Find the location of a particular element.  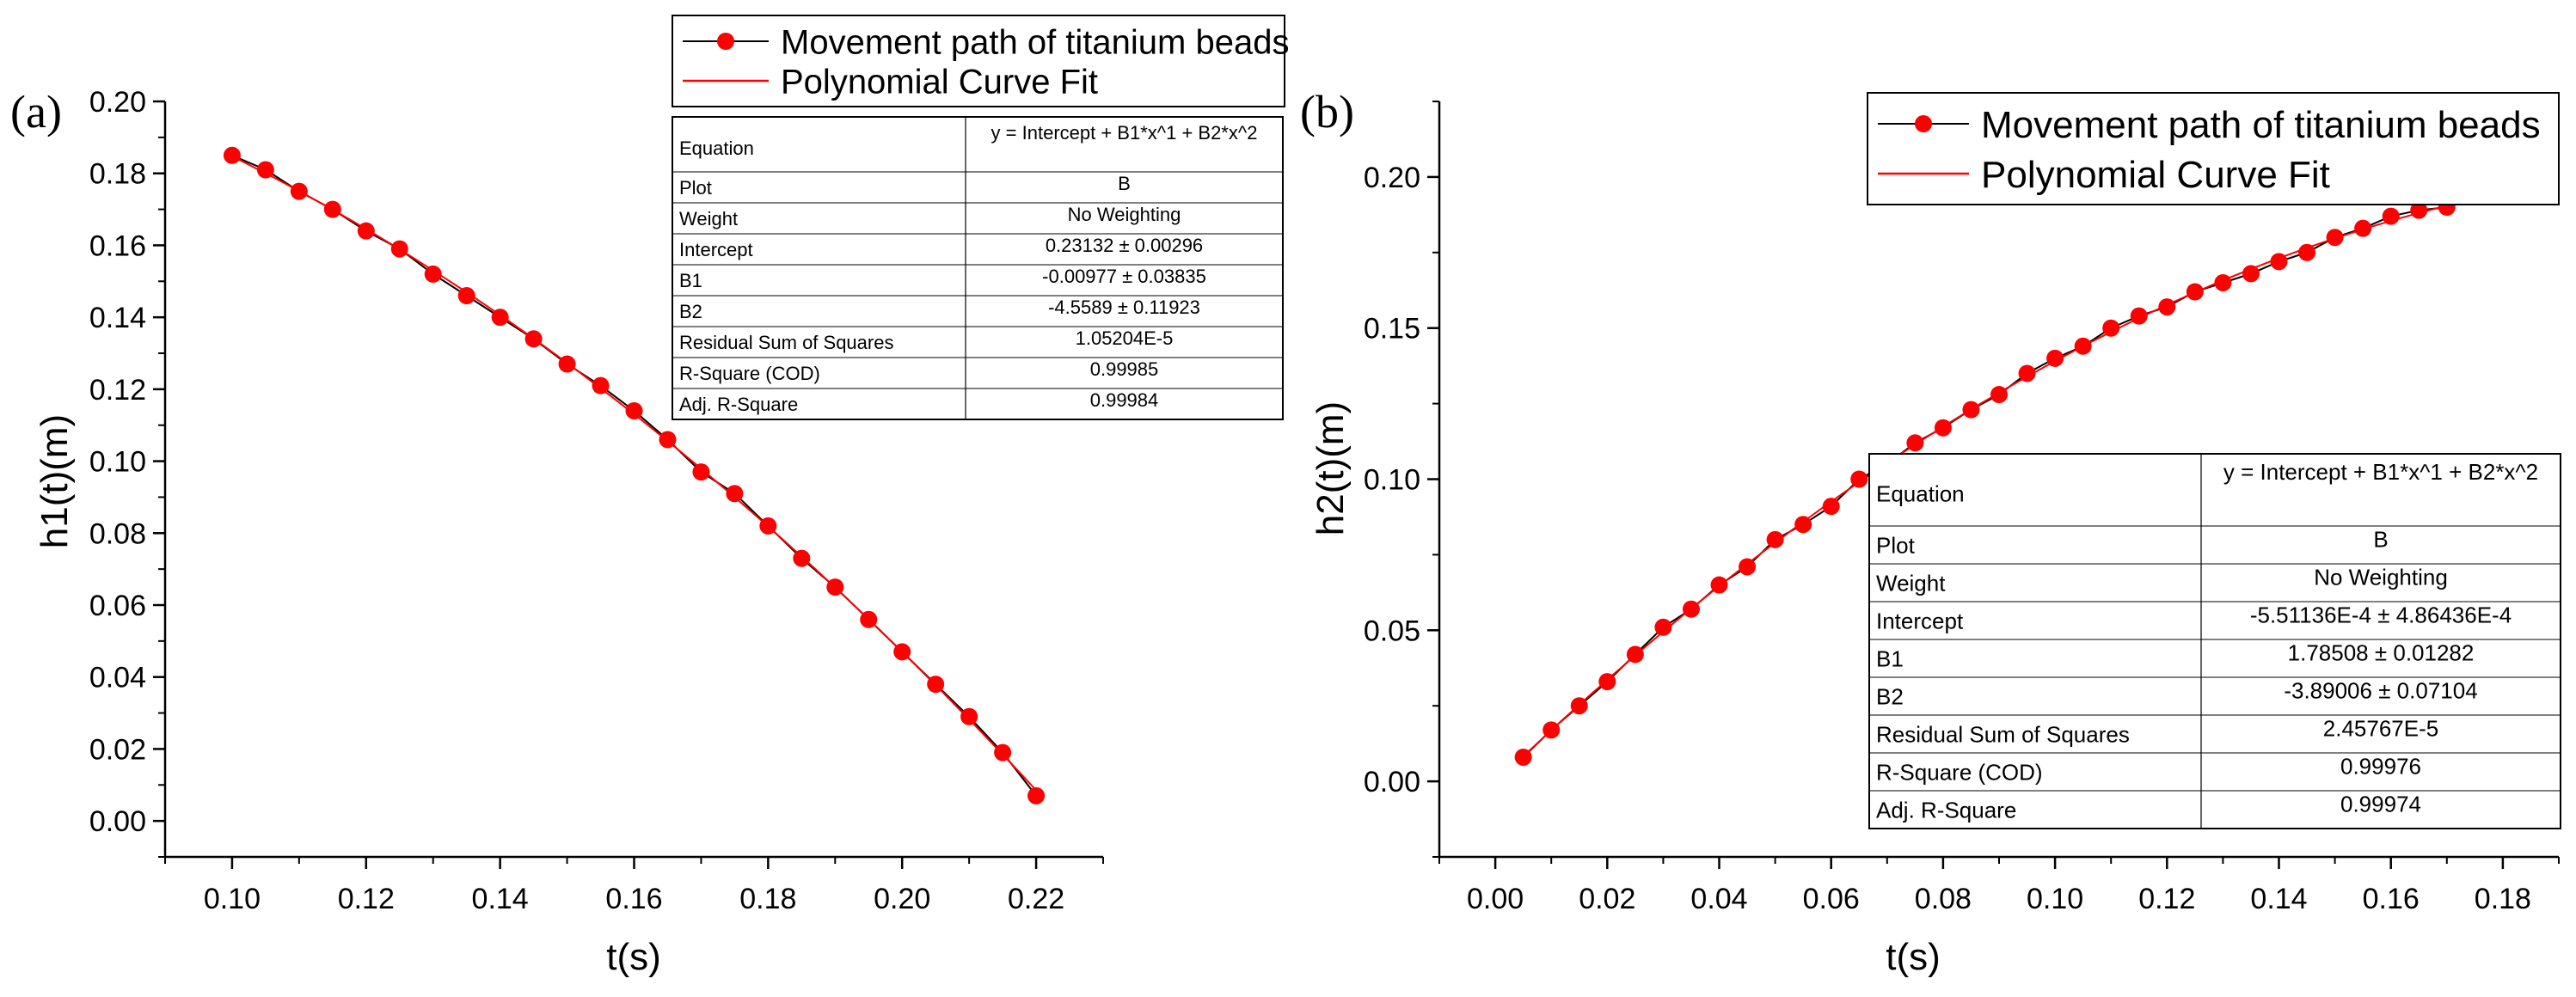

fit-table-key: R-Square (COD) is located at coordinates (1959, 772).